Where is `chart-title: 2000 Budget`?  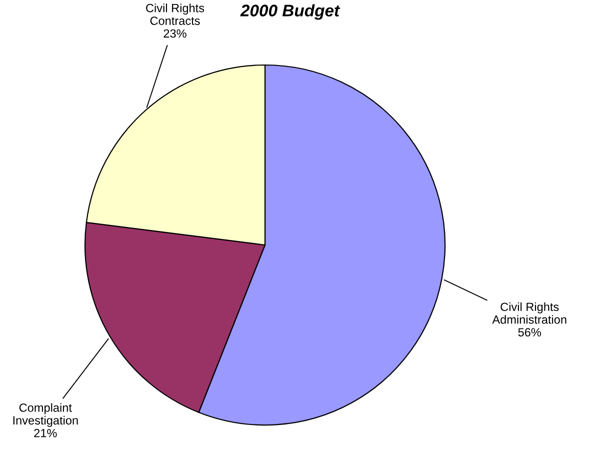
chart-title: 2000 Budget is located at coordinates (290, 12).